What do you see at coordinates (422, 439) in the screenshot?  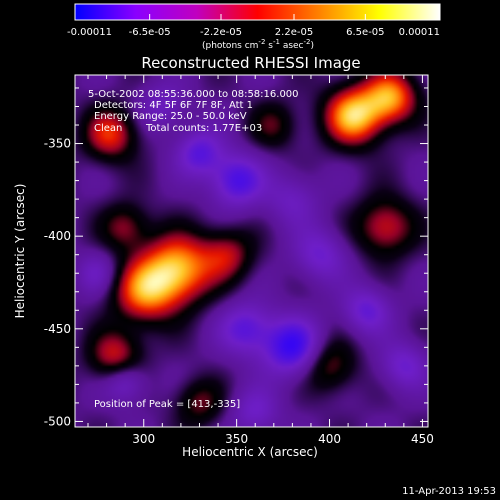 I see `x-tick-label: 450` at bounding box center [422, 439].